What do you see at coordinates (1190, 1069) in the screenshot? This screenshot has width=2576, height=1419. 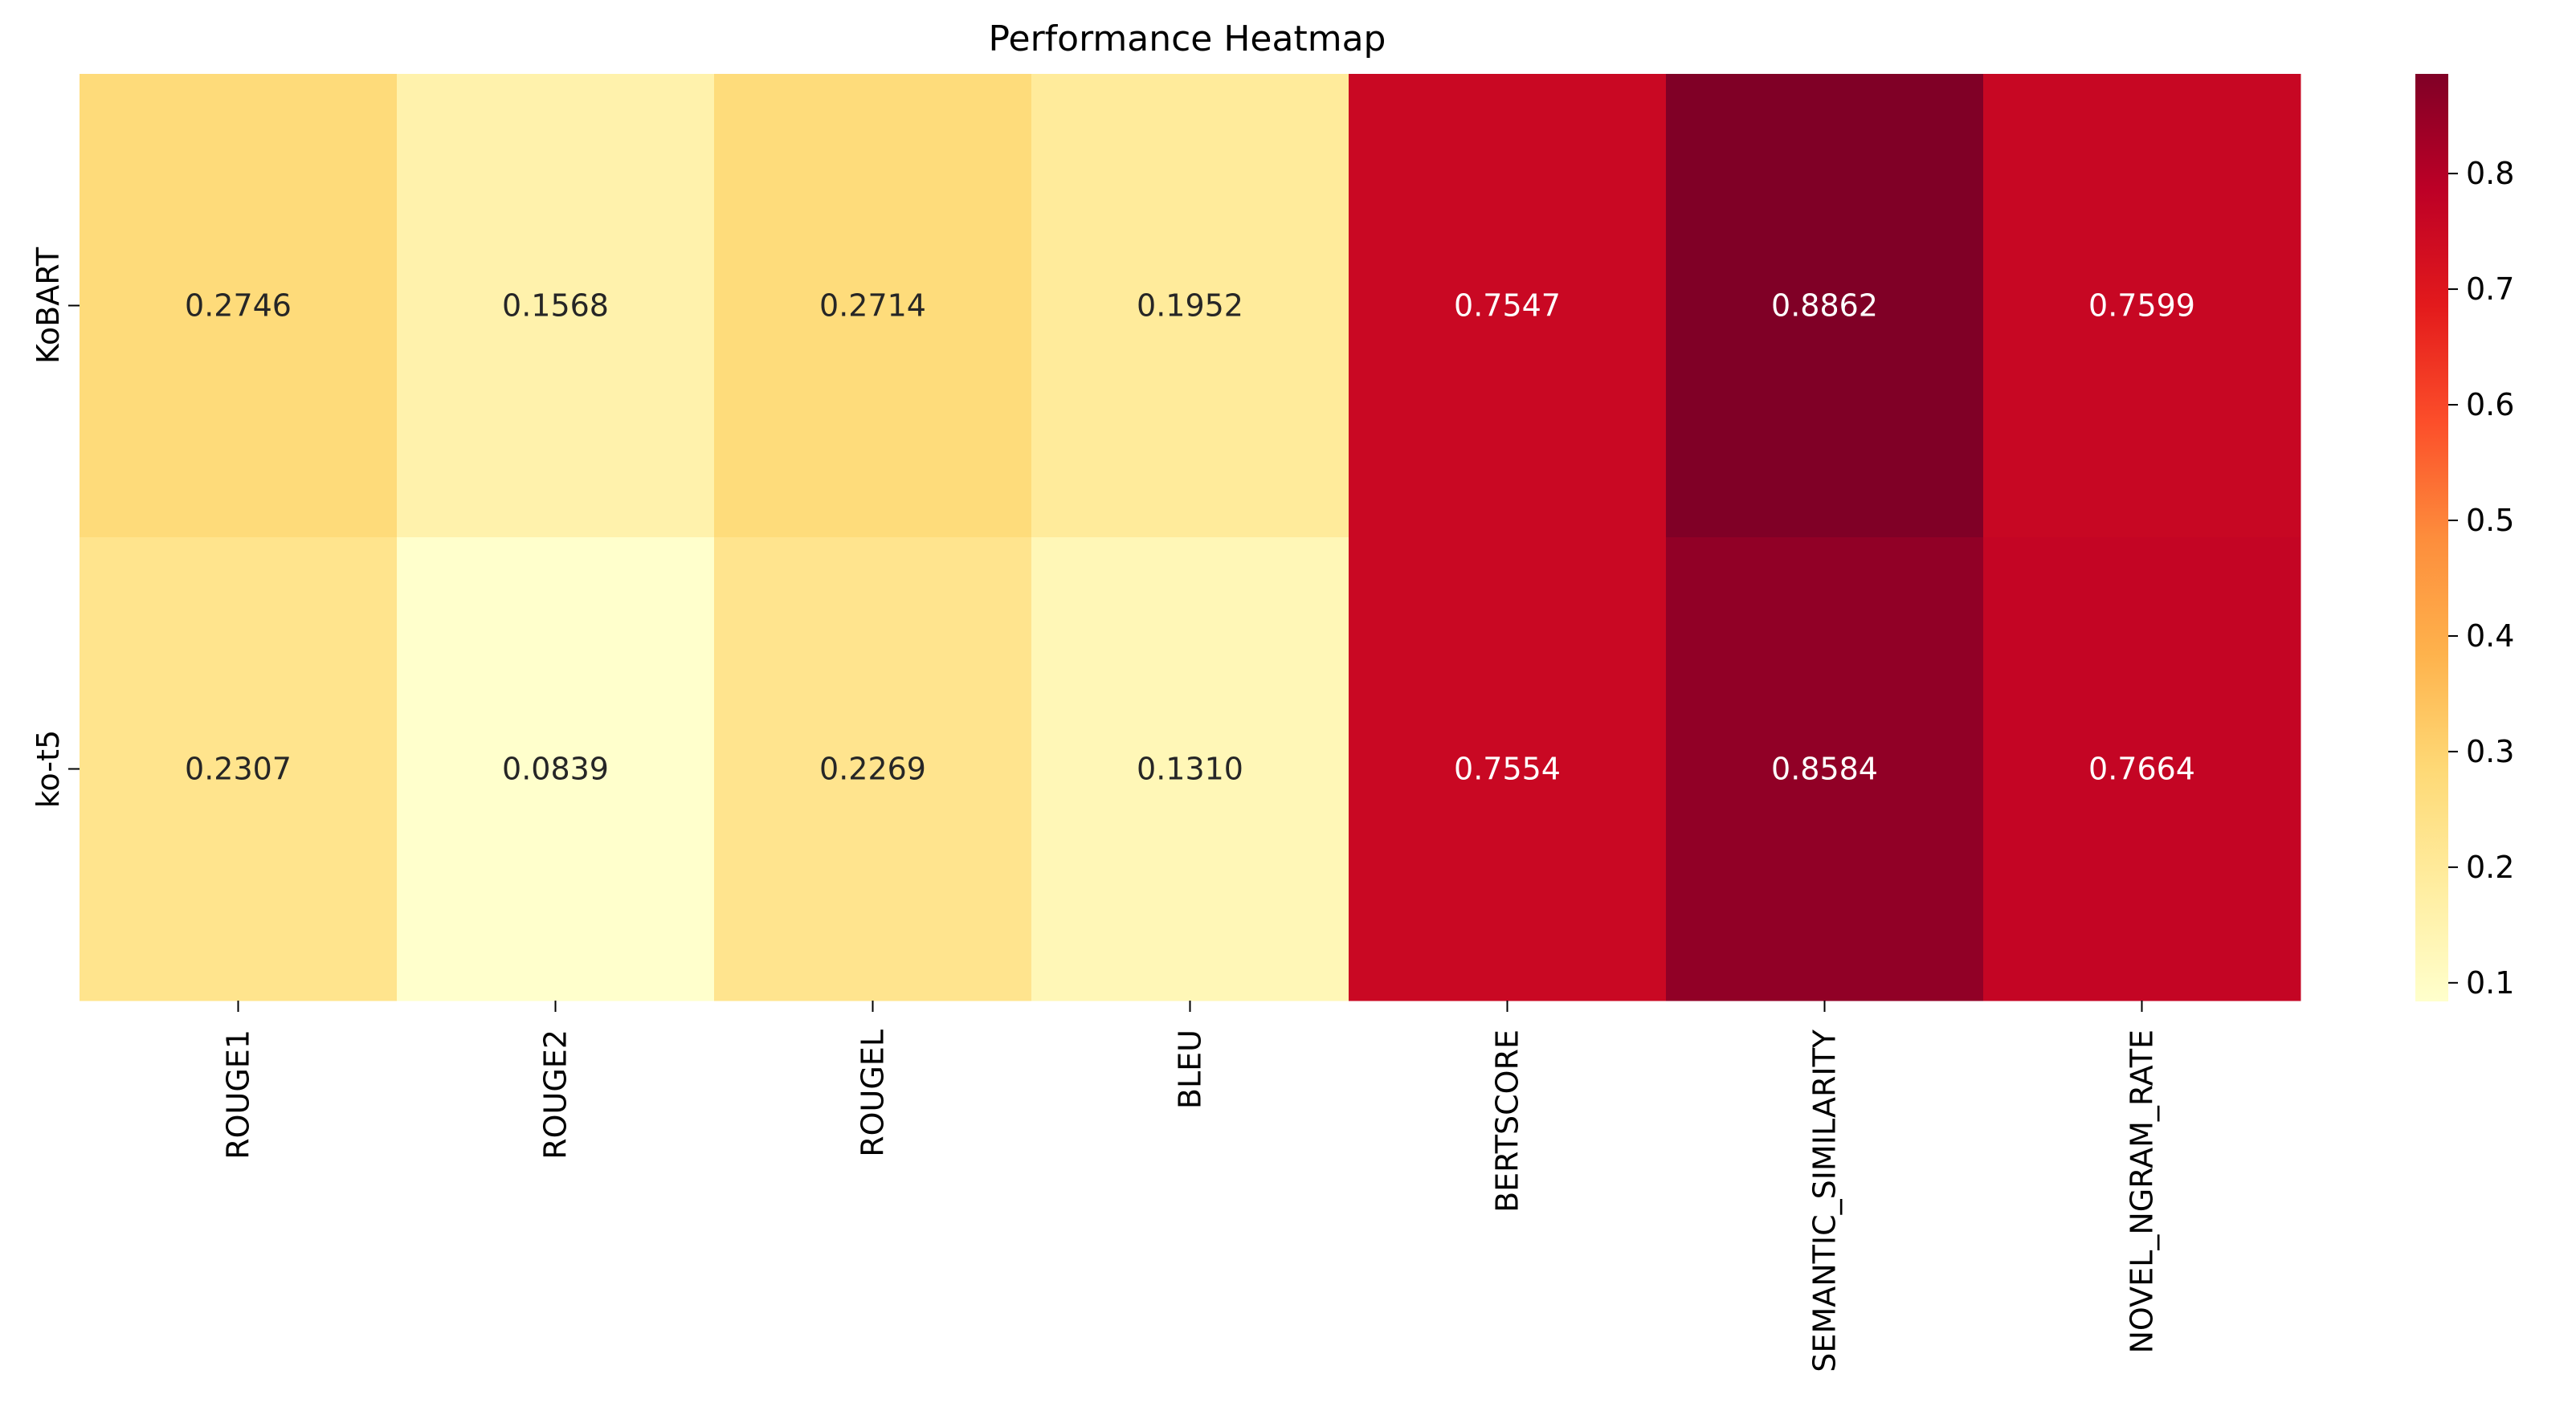 I see `x-tick-label: BLEU` at bounding box center [1190, 1069].